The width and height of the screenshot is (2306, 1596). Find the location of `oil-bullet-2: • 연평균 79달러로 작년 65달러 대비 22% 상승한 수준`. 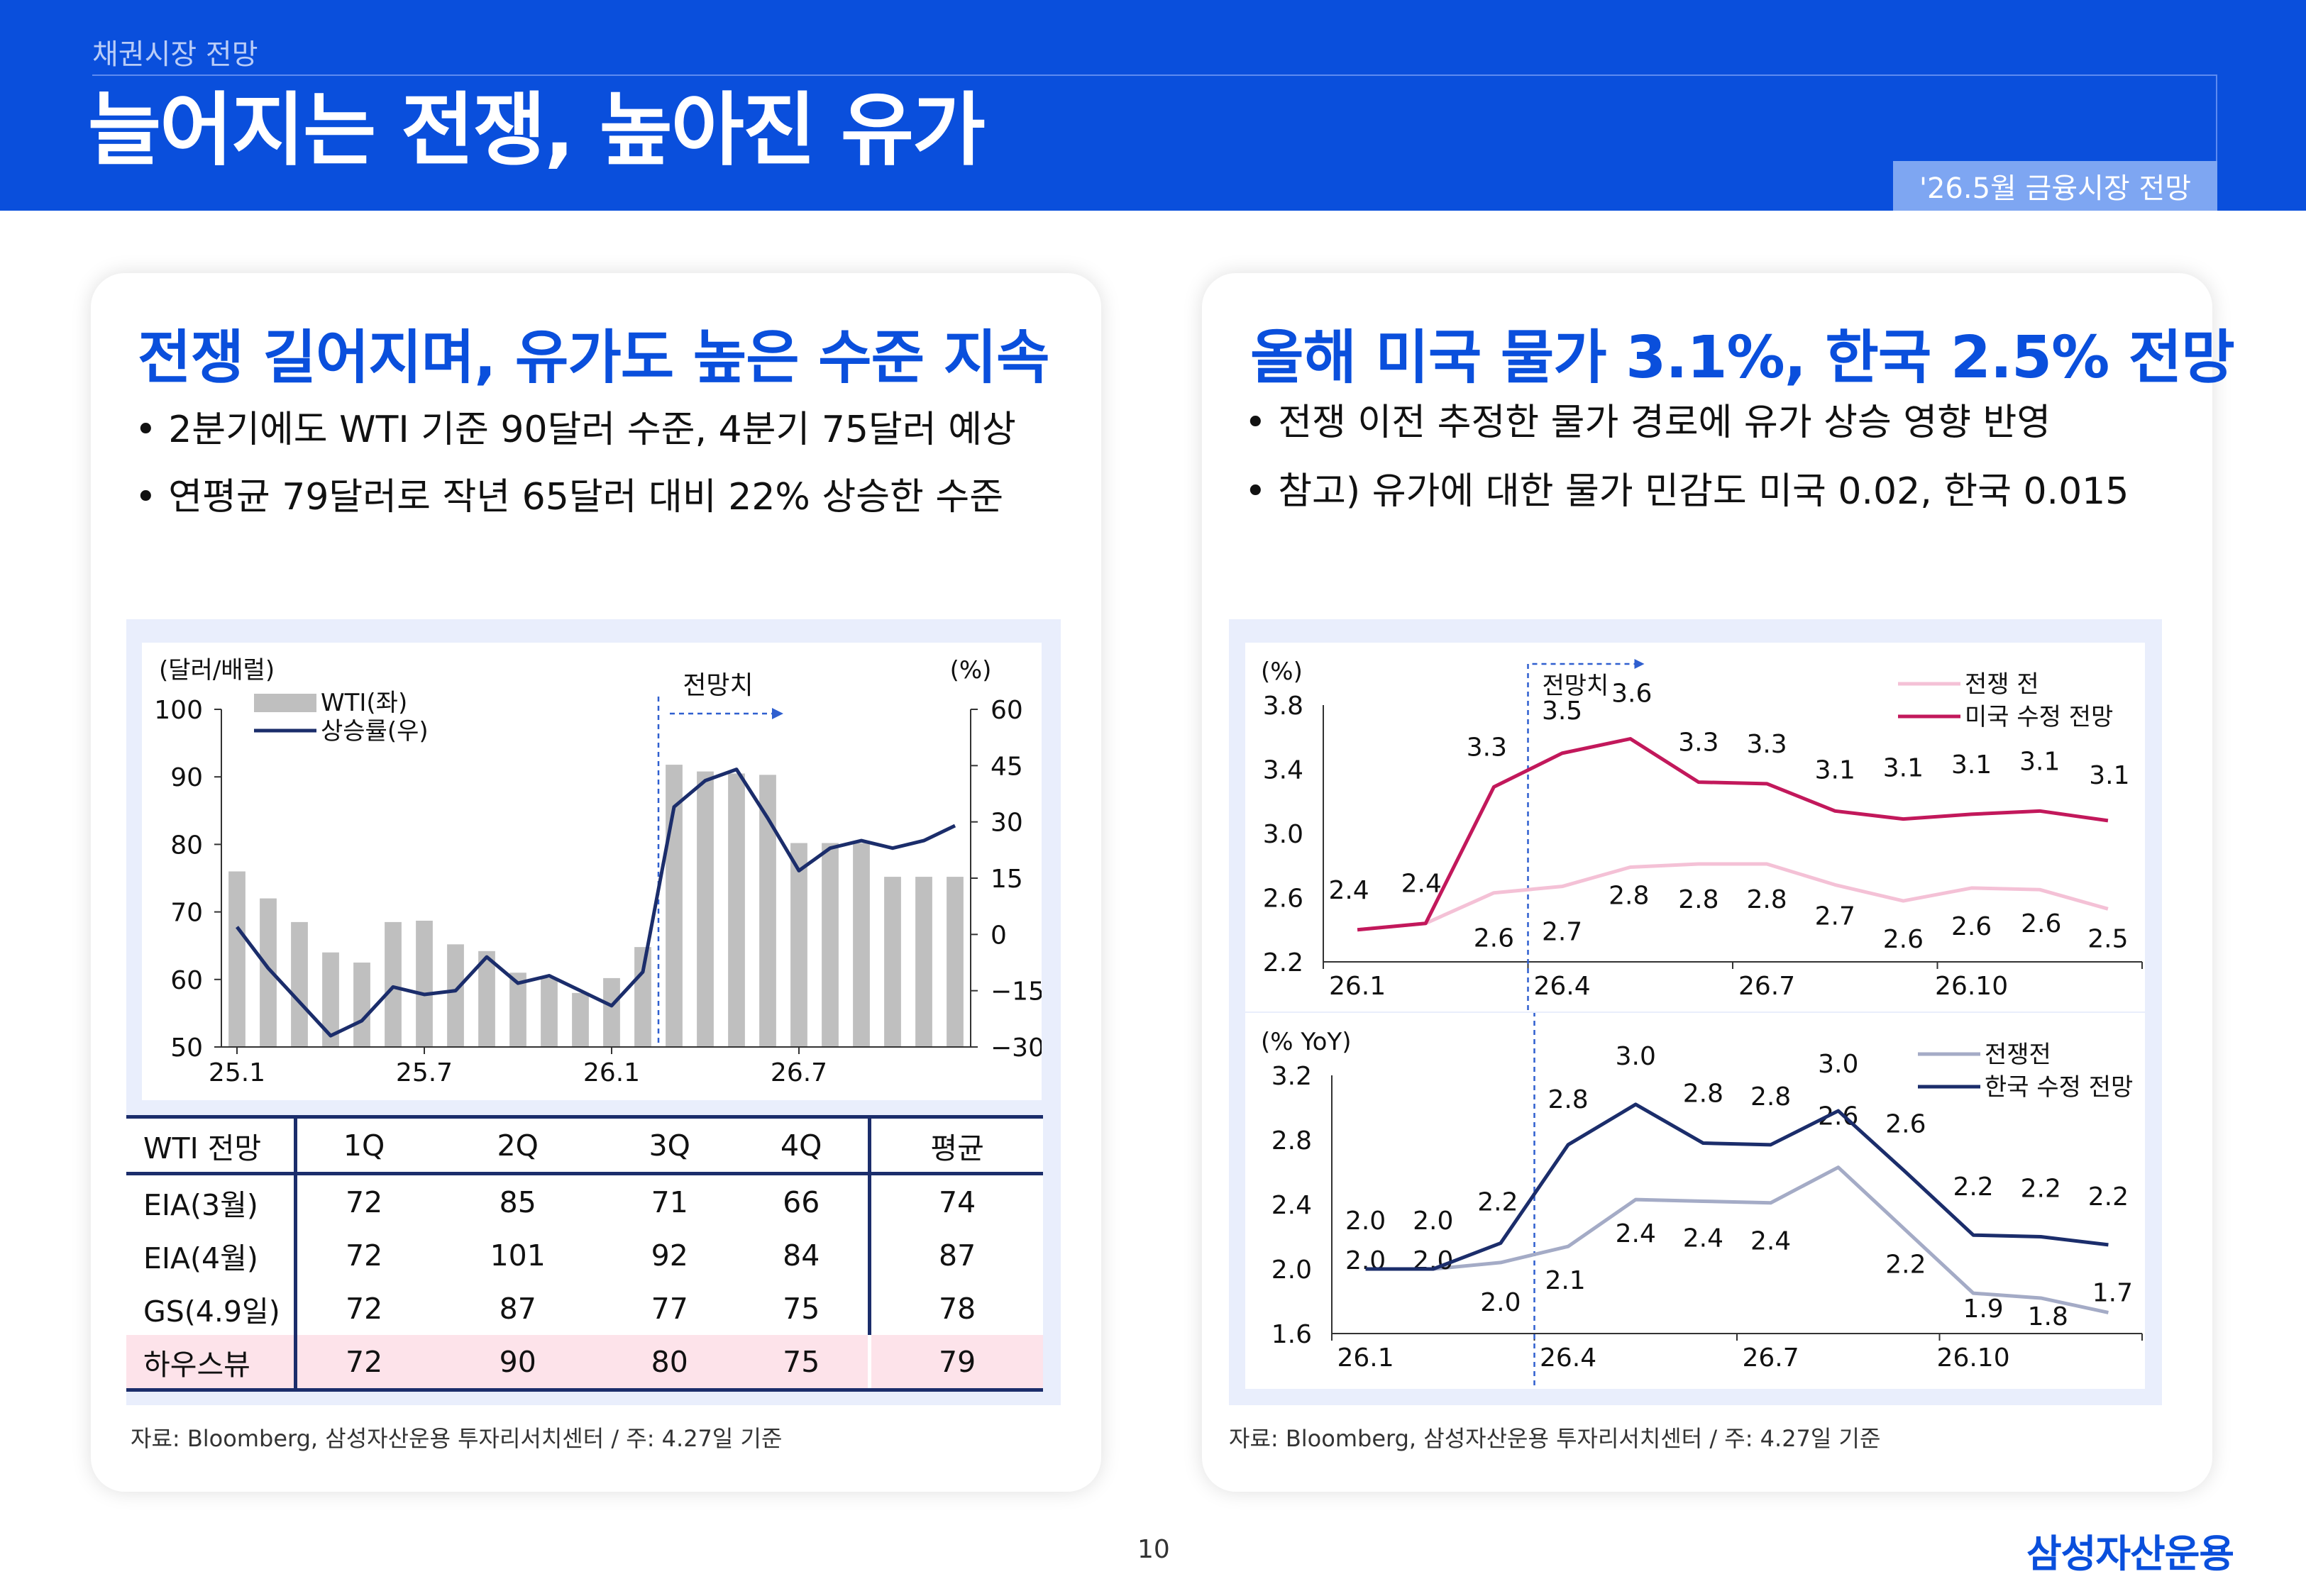

oil-bullet-2: • 연평균 79달러로 작년 65달러 대비 22% 상승한 수준 is located at coordinates (569, 497).